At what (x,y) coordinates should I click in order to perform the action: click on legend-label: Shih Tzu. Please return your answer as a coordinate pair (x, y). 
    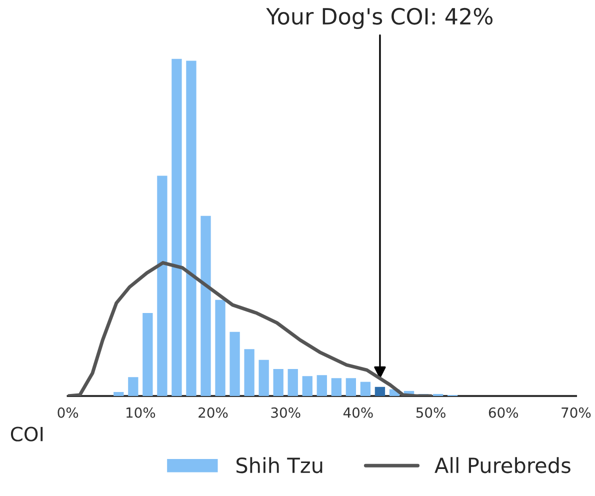
    Looking at the image, I should click on (279, 465).